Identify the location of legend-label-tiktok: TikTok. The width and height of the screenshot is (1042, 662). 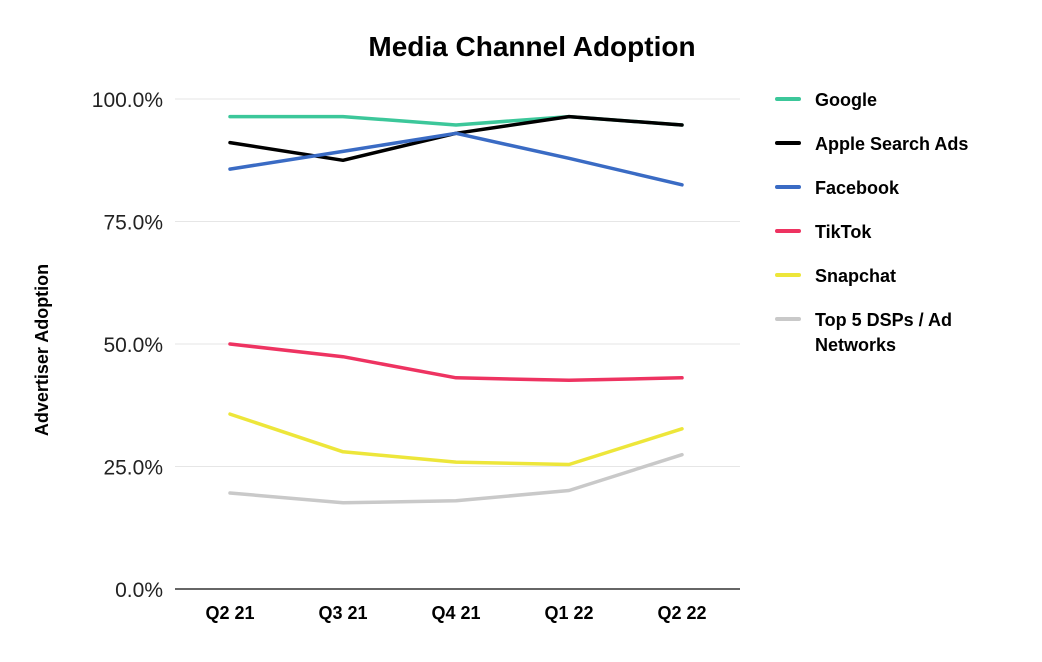
(843, 232).